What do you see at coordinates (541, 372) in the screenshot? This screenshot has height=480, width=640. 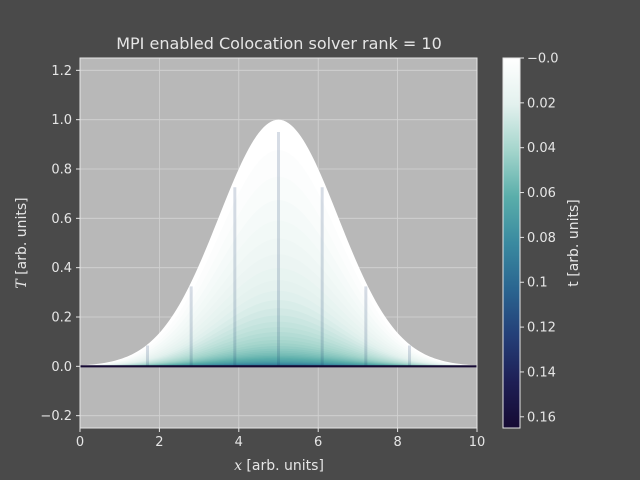 I see `colorbar-tick-label: 0.14` at bounding box center [541, 372].